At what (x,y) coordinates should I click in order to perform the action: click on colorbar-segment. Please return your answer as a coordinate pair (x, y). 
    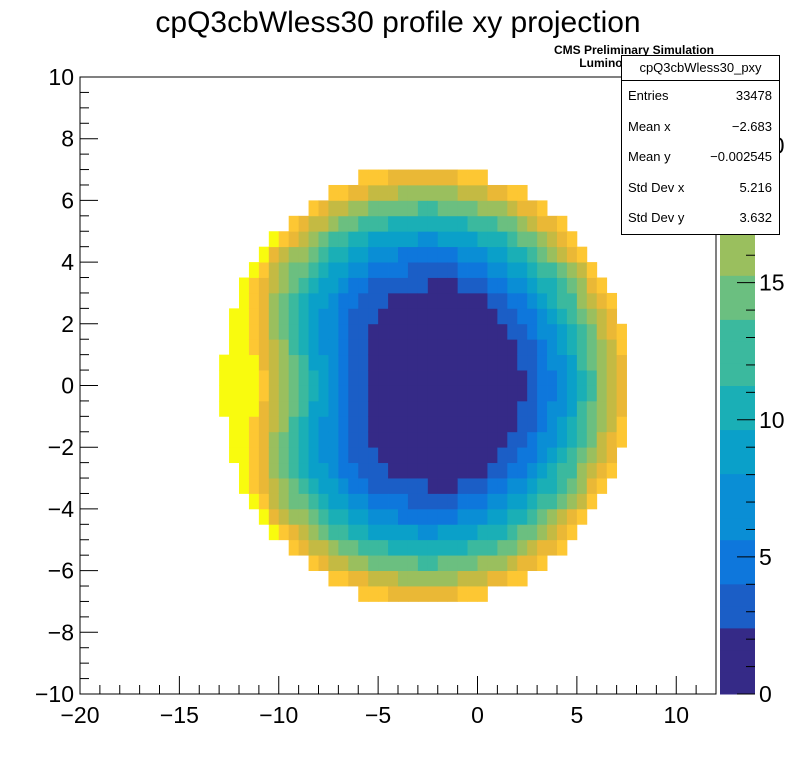
    Looking at the image, I should click on (737, 463).